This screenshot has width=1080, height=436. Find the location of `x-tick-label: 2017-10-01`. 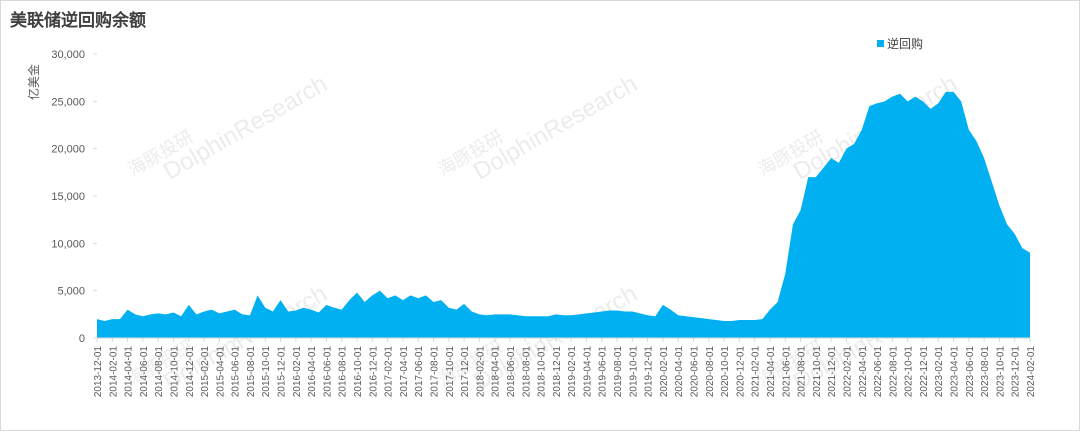

x-tick-label: 2017-10-01 is located at coordinates (450, 372).